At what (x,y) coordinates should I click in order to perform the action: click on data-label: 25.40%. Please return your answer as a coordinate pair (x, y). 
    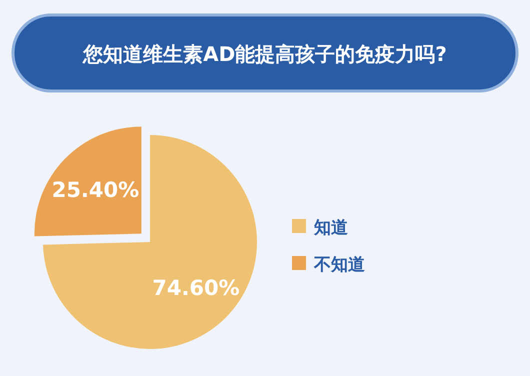
    Looking at the image, I should click on (96, 190).